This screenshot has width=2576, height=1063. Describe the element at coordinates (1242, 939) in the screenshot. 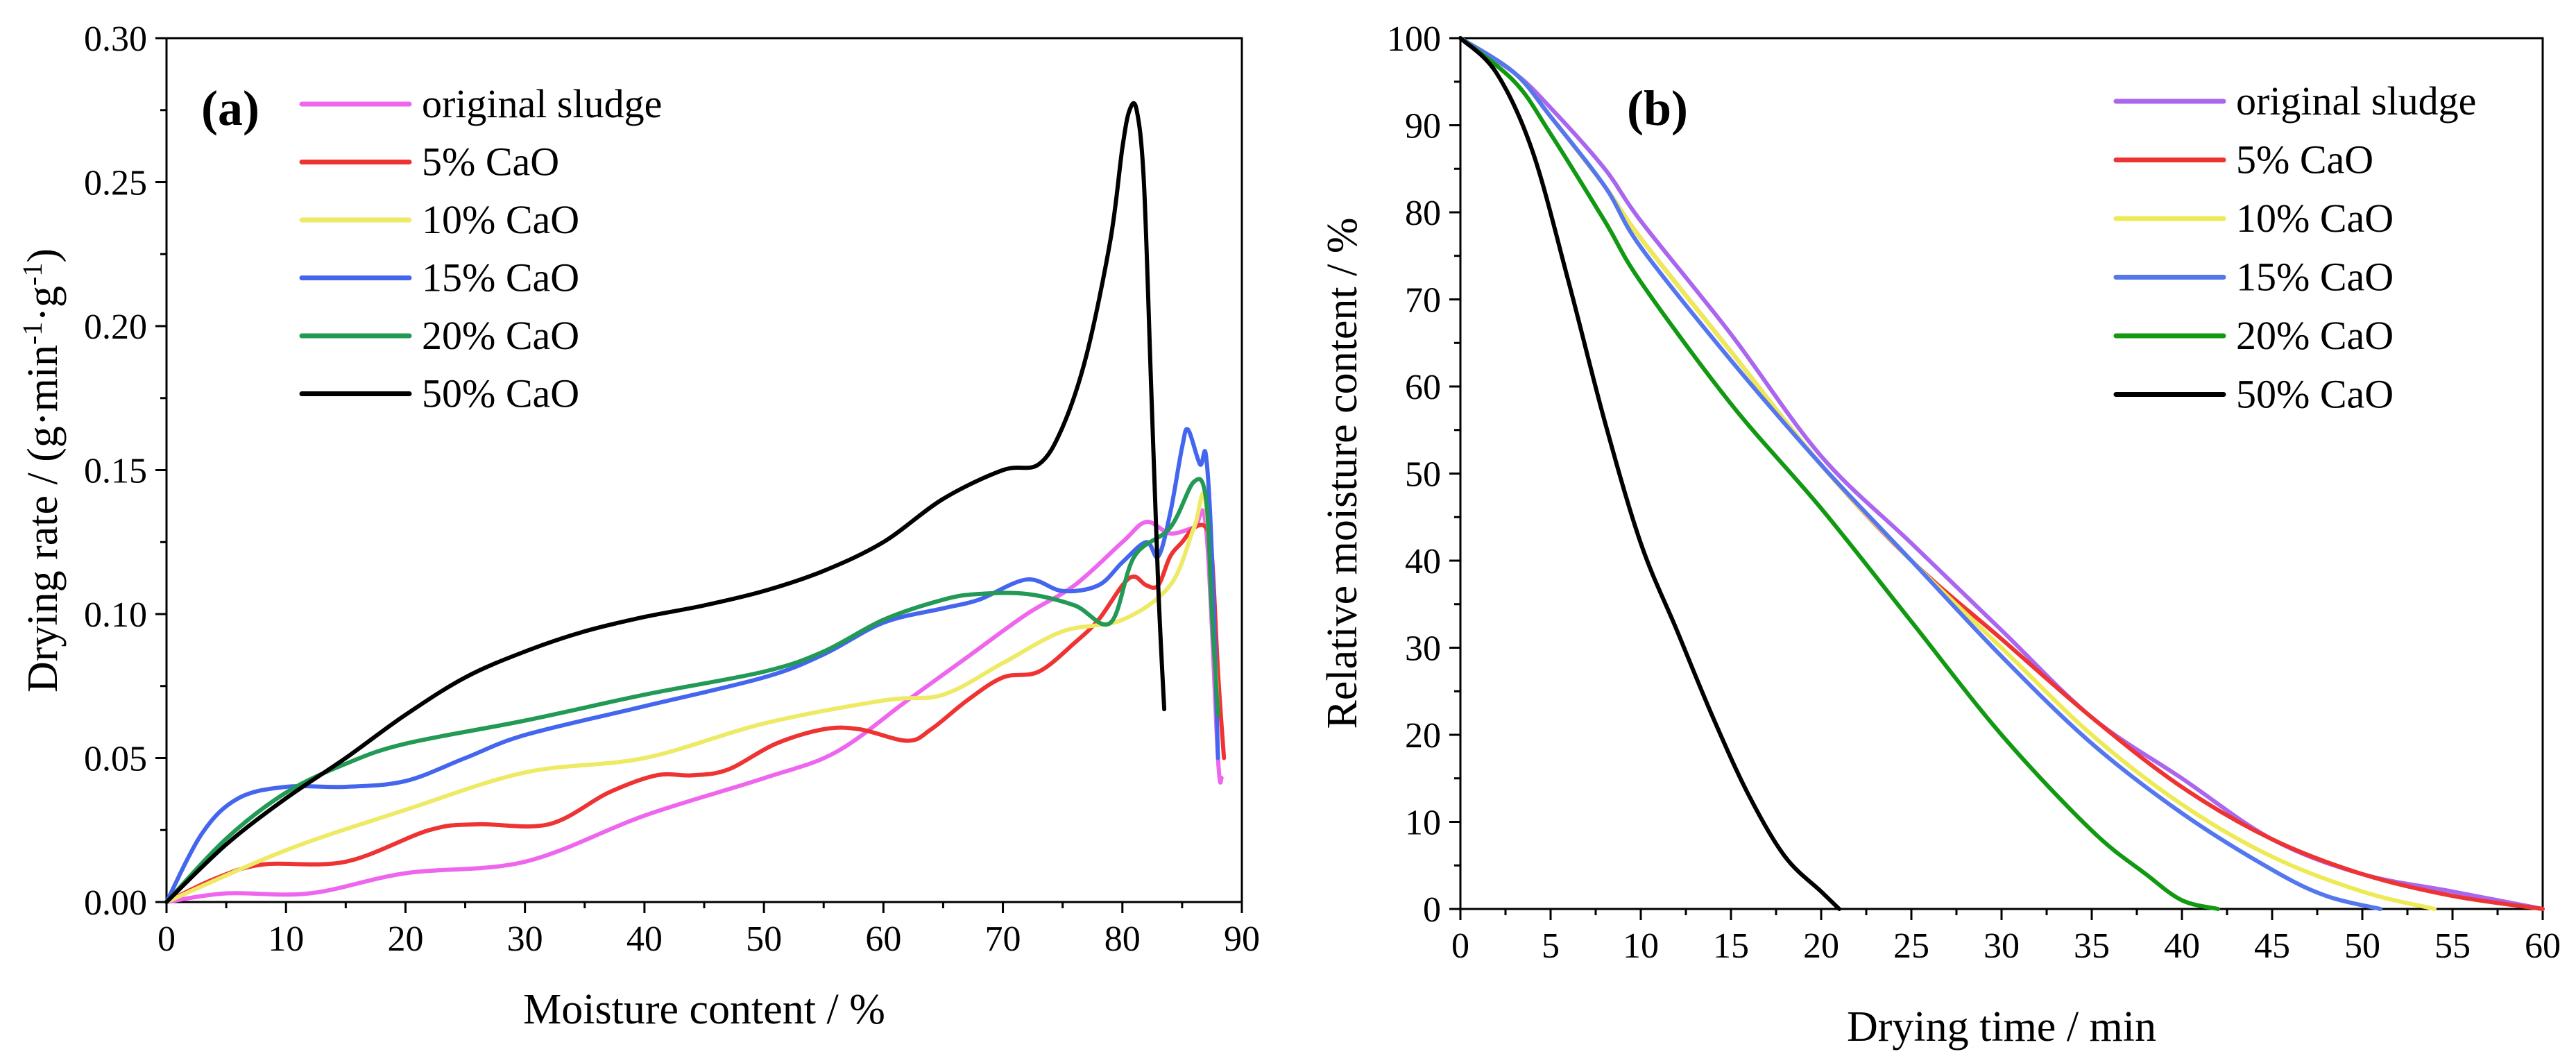

I see `a-x-tick-label: 90` at that location.